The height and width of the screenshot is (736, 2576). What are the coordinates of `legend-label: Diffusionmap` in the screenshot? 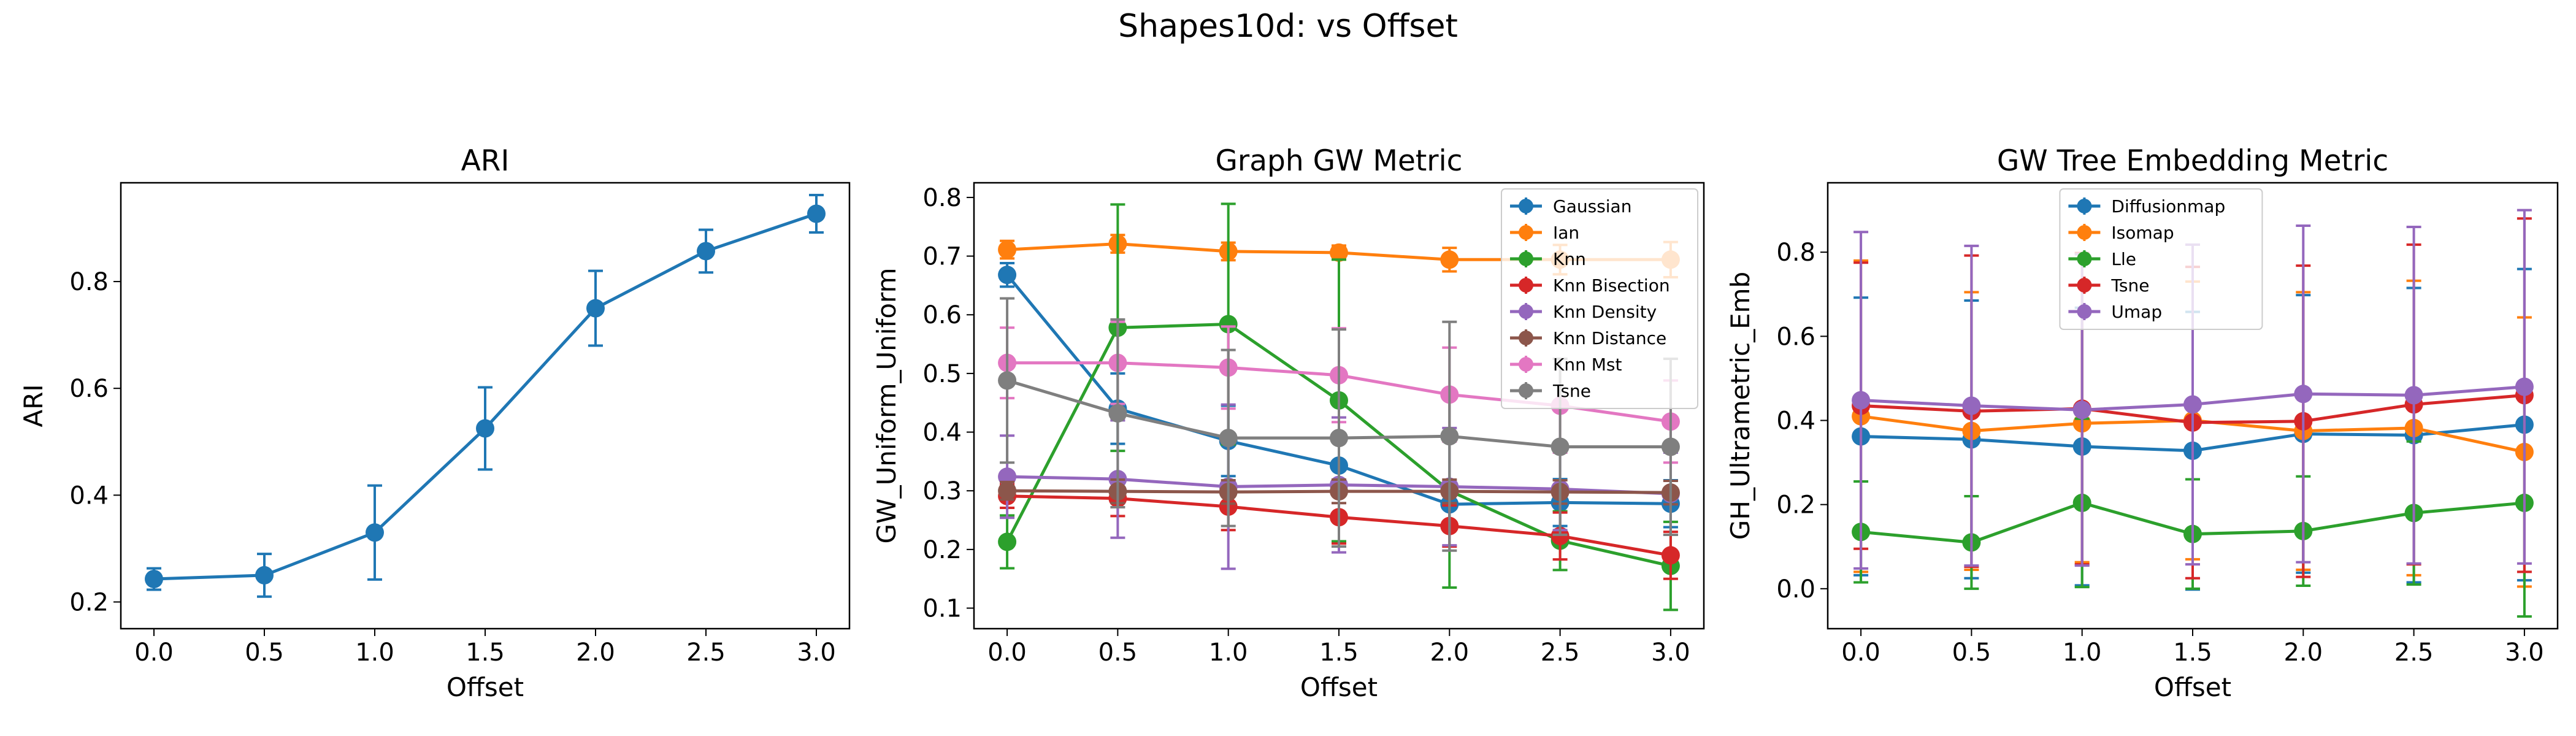 It's located at (2168, 206).